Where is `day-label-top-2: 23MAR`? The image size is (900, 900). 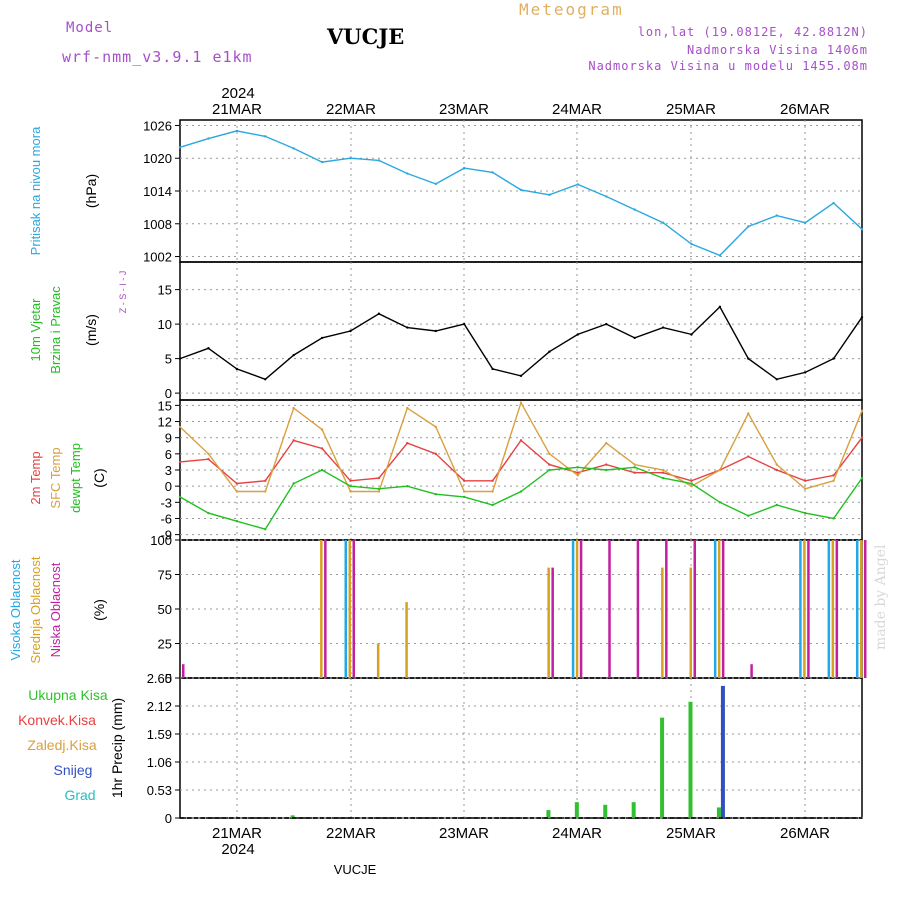
day-label-top-2: 23MAR is located at coordinates (464, 109).